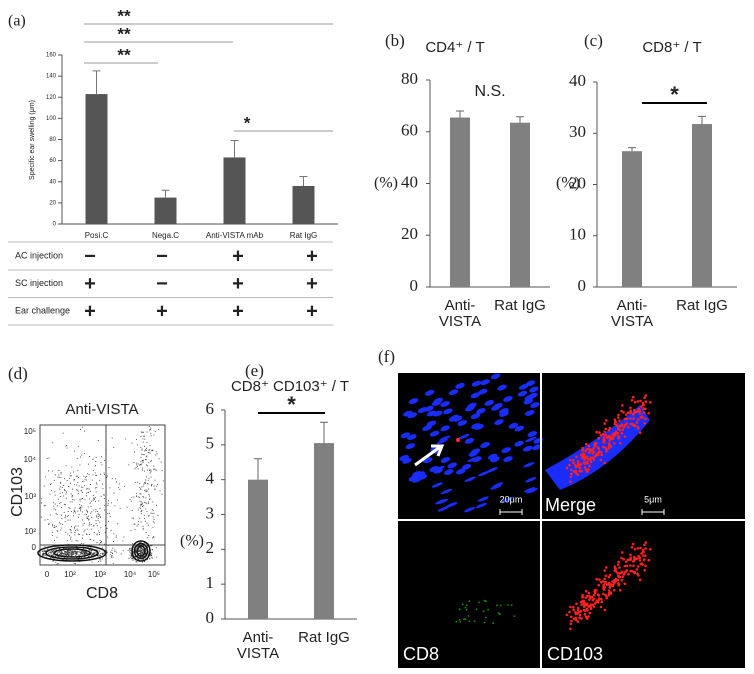  I want to click on error-bar, so click(96, 82).